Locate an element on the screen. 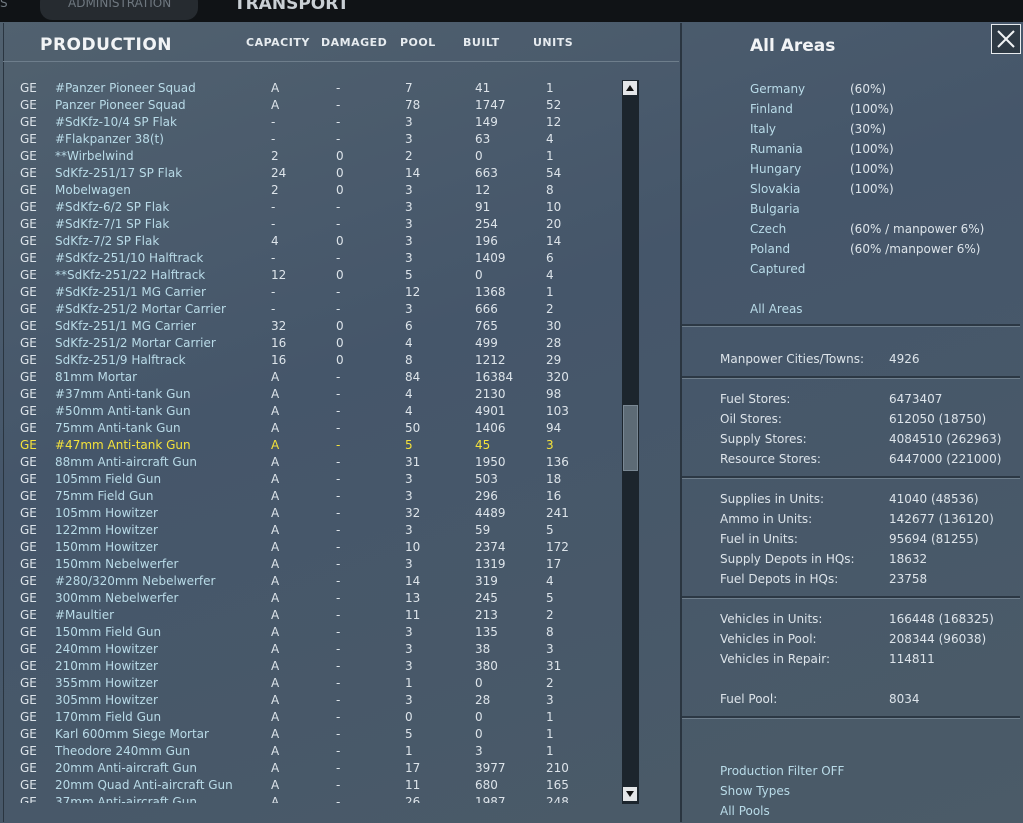  areas-title: All Areas is located at coordinates (793, 46).